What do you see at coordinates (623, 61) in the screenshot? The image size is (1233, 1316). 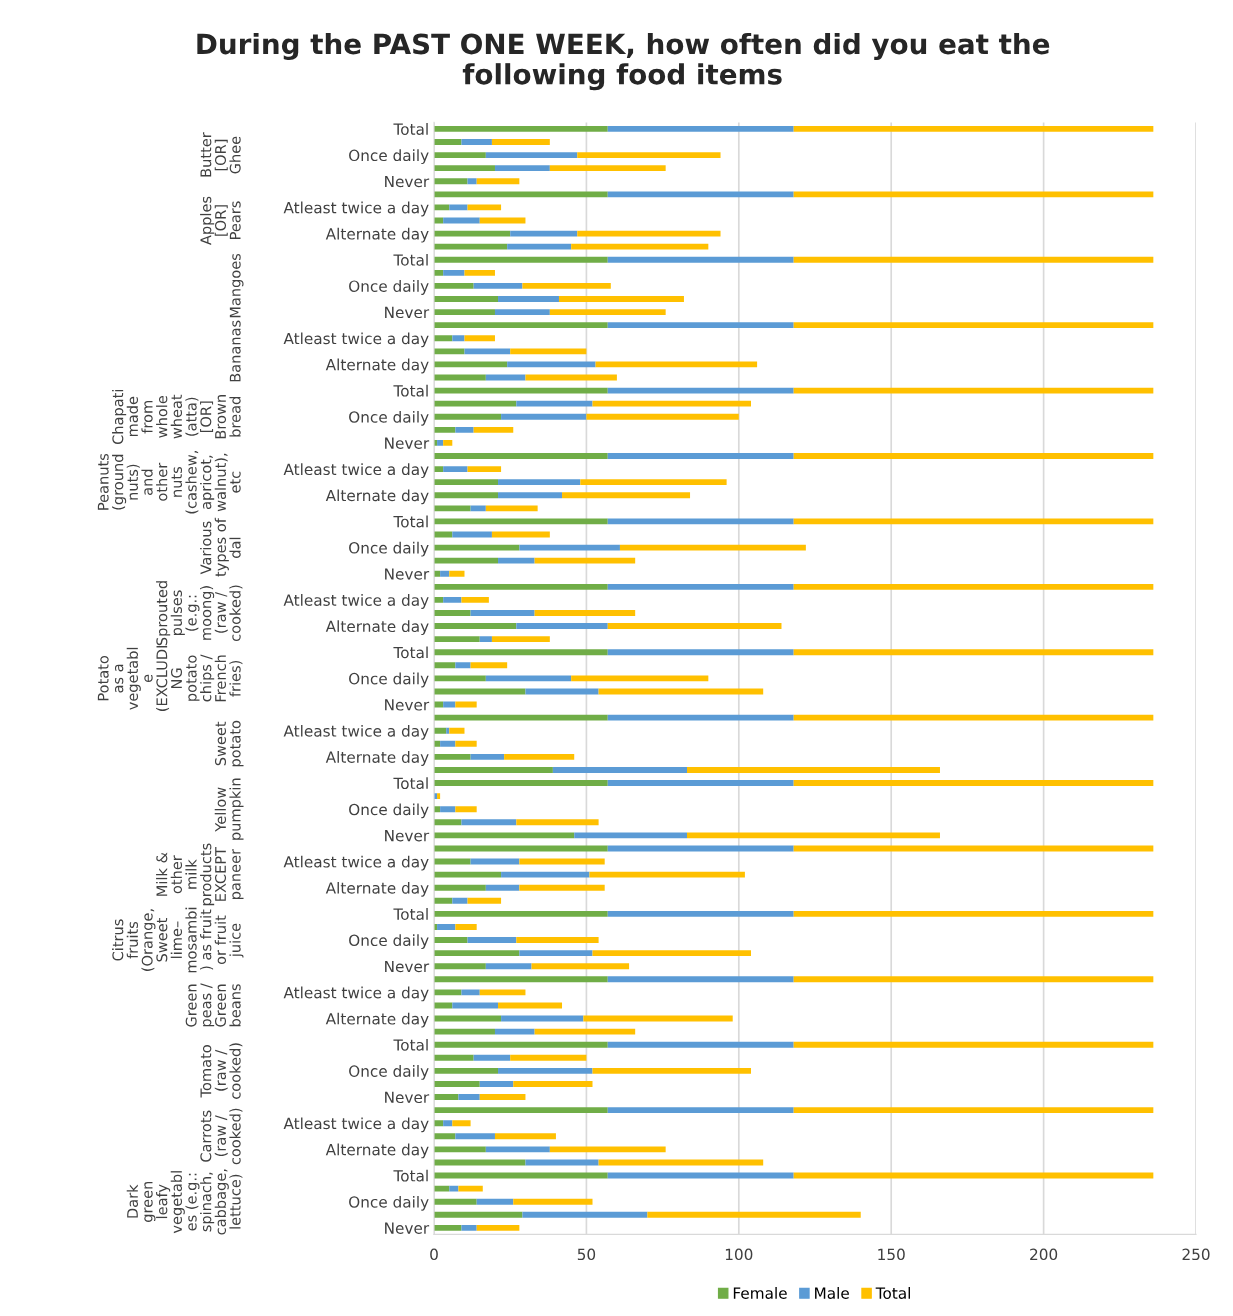 I see `chart-title: During the PAST ONE WEEK, how often did you eat the following food items` at bounding box center [623, 61].